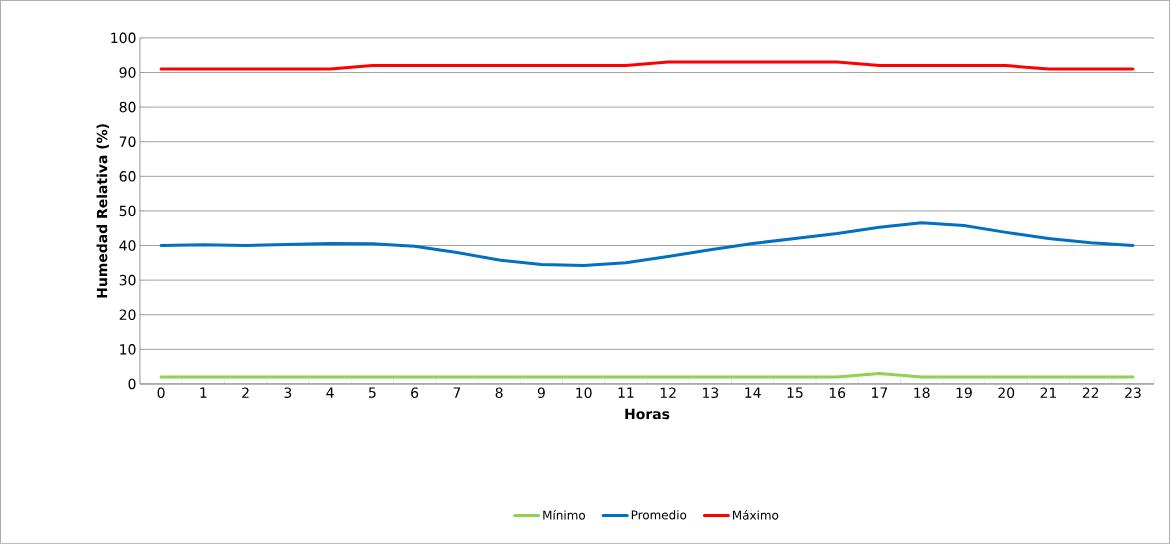  What do you see at coordinates (330, 392) in the screenshot?
I see `x-tick-label: 4` at bounding box center [330, 392].